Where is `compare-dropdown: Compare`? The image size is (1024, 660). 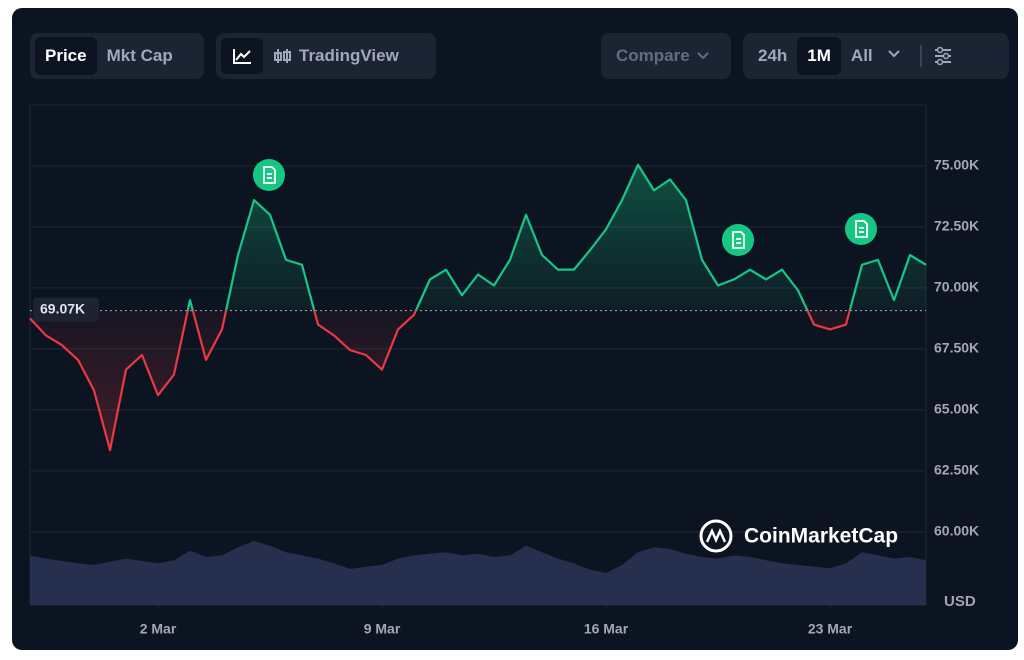
compare-dropdown: Compare is located at coordinates (666, 56).